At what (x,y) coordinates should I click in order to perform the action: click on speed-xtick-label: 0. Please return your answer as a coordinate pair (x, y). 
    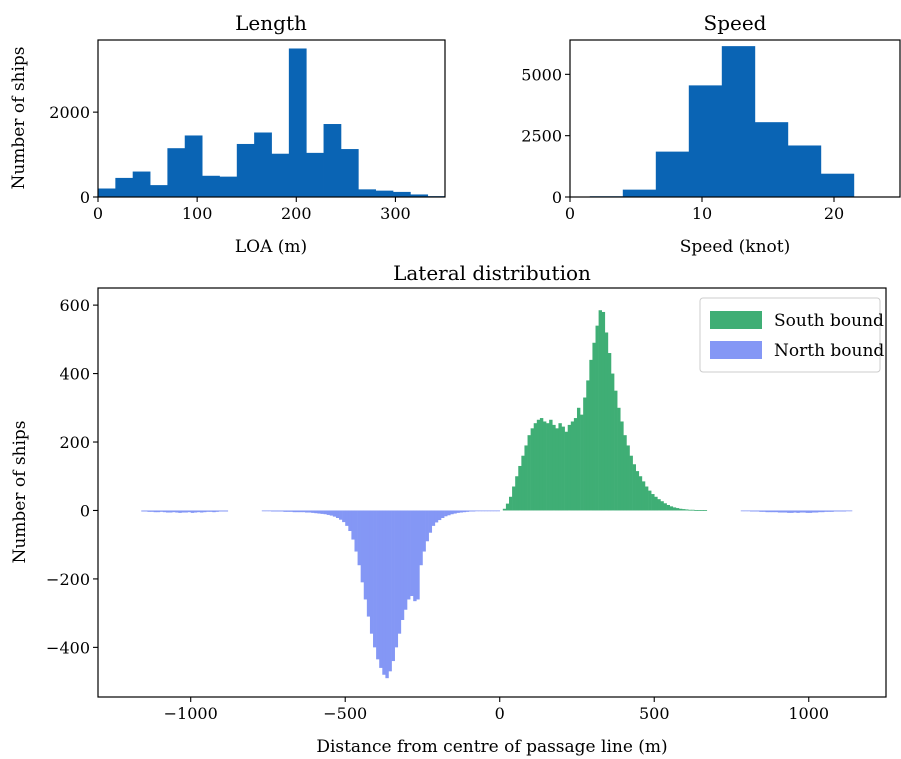
    Looking at the image, I should click on (570, 213).